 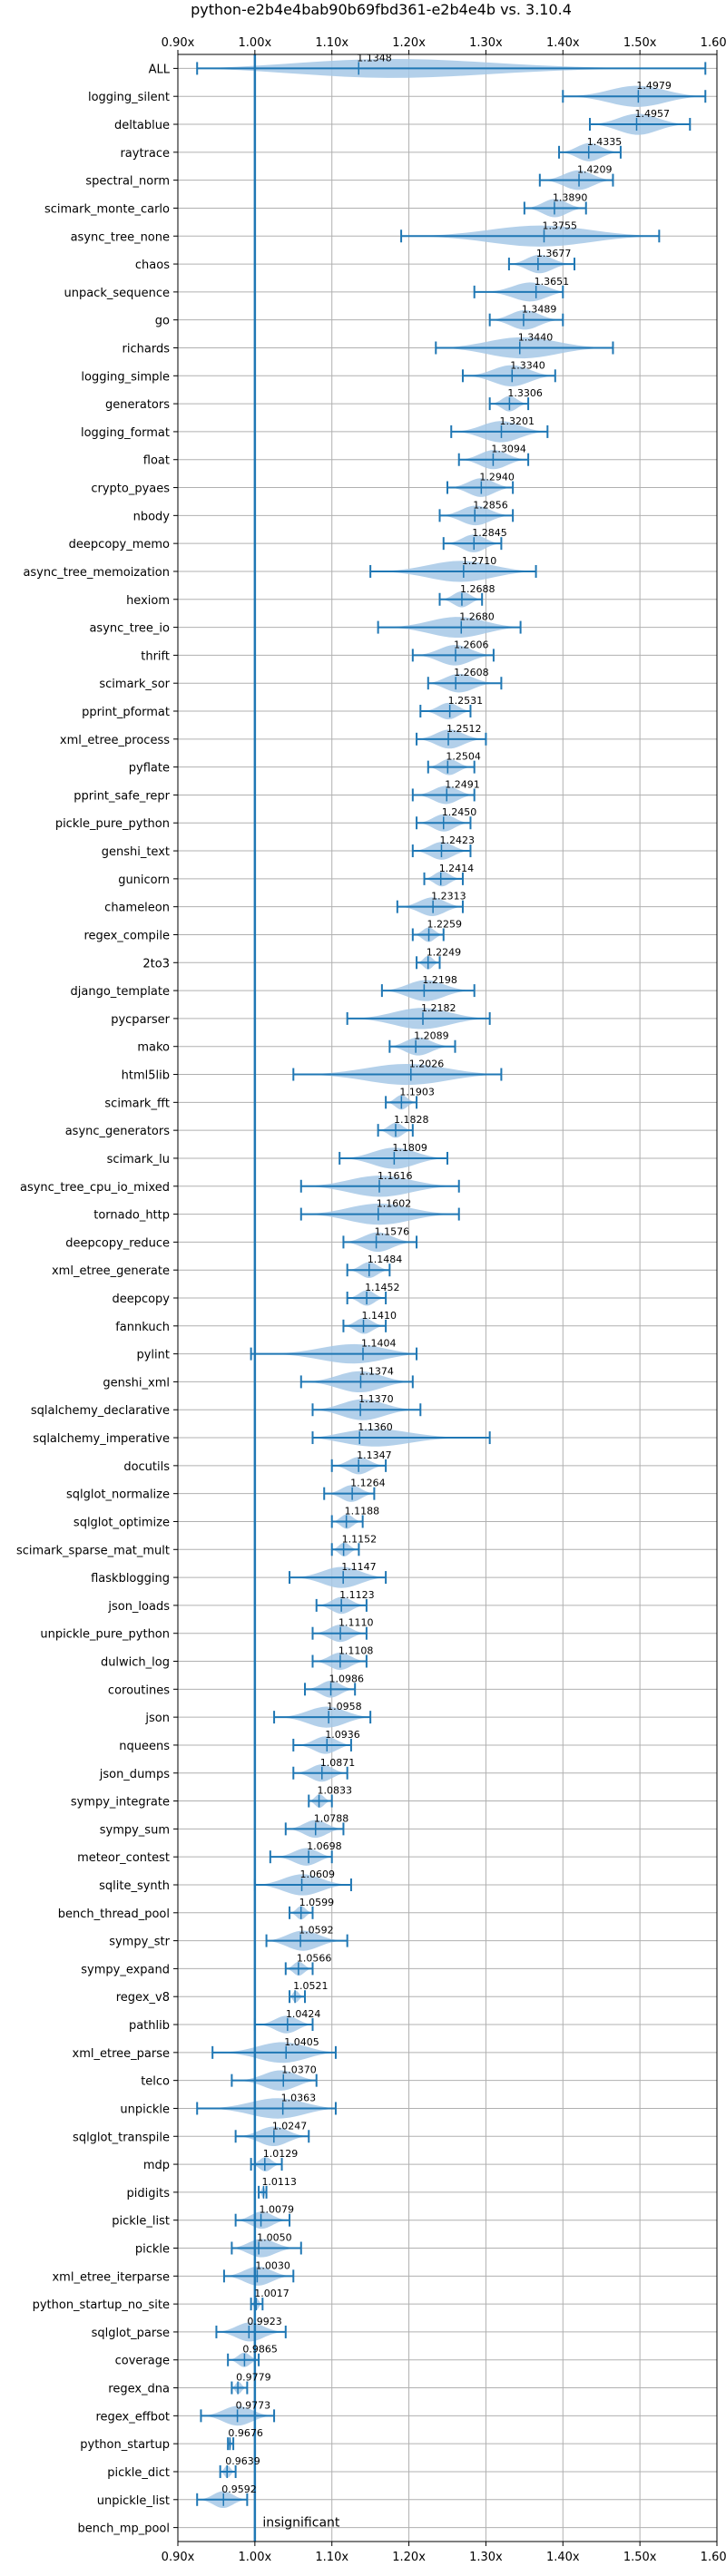 What do you see at coordinates (123, 1858) in the screenshot?
I see `y-tick-label: meteor_contest` at bounding box center [123, 1858].